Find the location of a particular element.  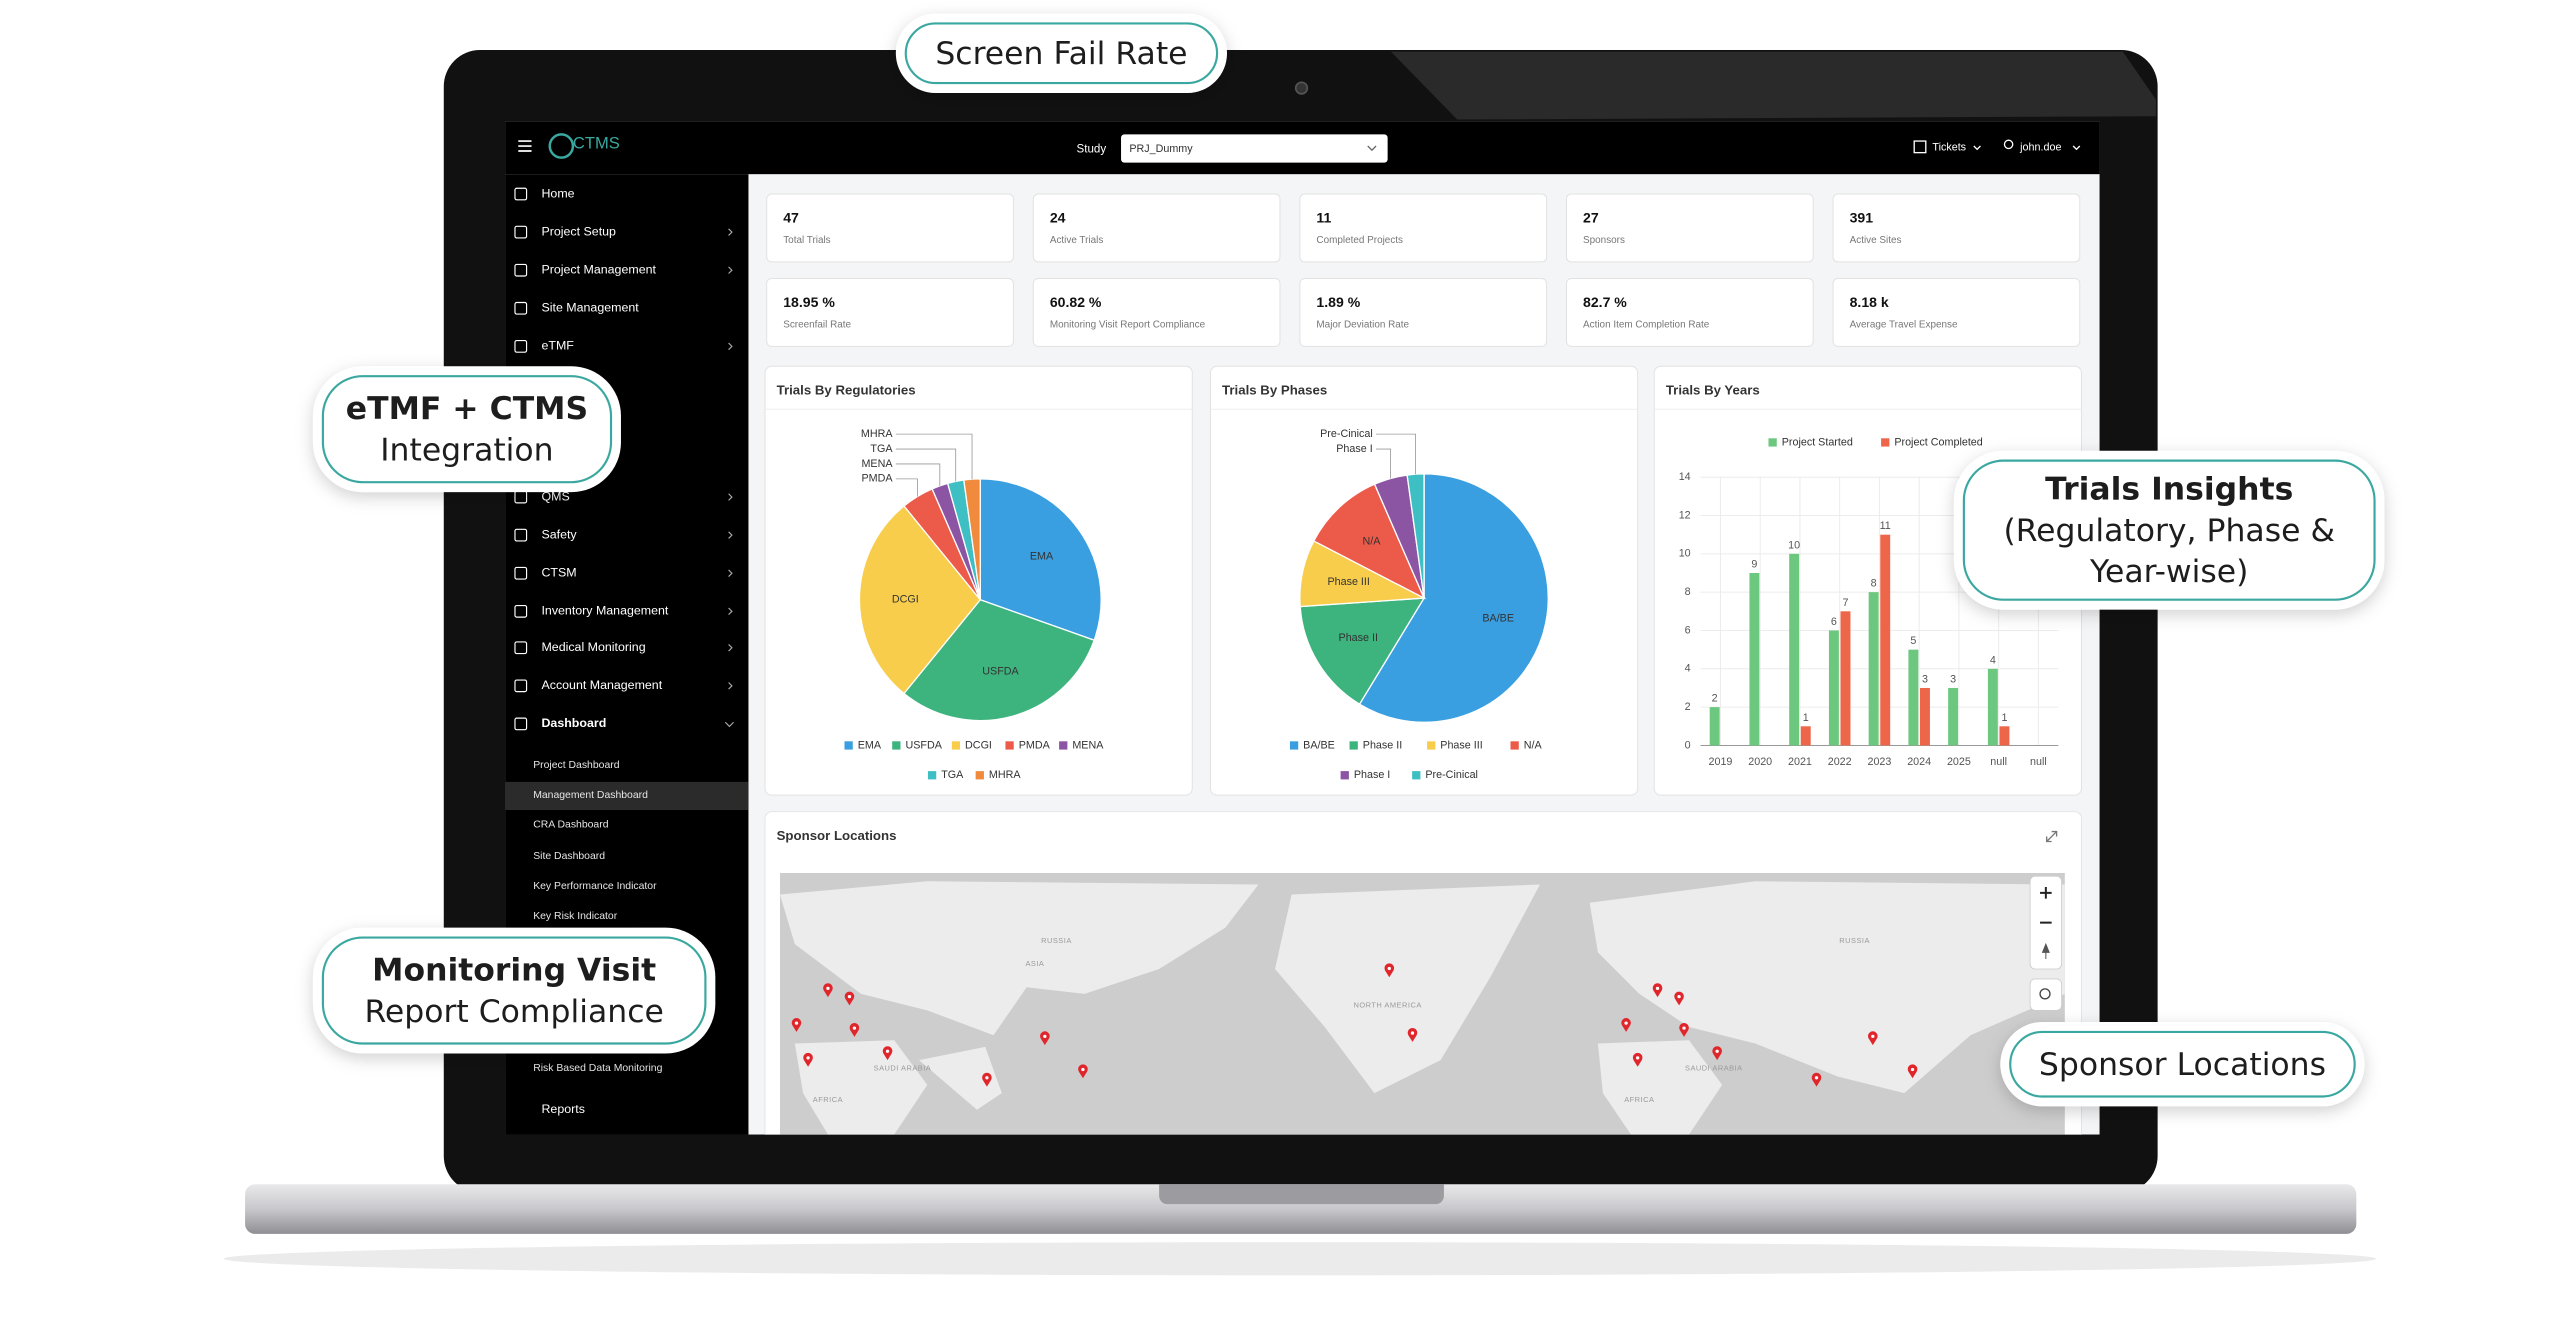

submenu-item: Key Risk Indicator is located at coordinates (575, 916).